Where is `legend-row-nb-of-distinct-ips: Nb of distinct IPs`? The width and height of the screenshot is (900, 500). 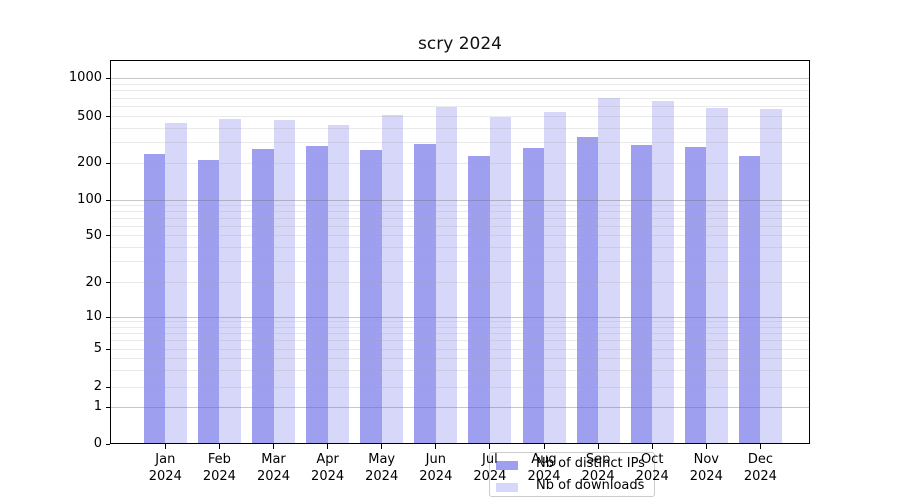 legend-row-nb-of-distinct-ips: Nb of distinct IPs is located at coordinates (572, 465).